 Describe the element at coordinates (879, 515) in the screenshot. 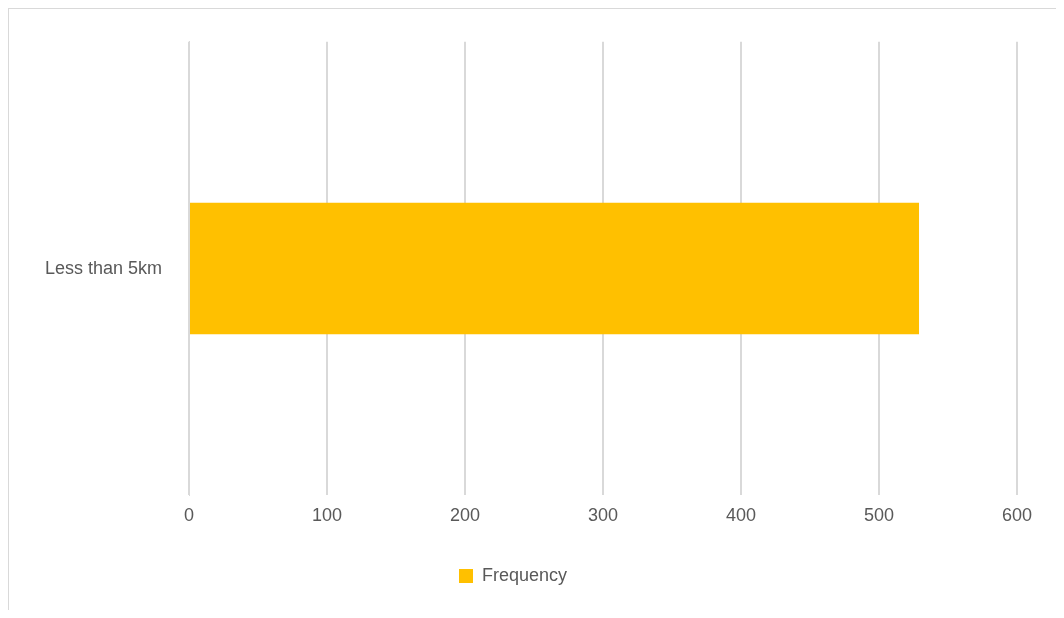

I see `x-tick-label: 500` at that location.